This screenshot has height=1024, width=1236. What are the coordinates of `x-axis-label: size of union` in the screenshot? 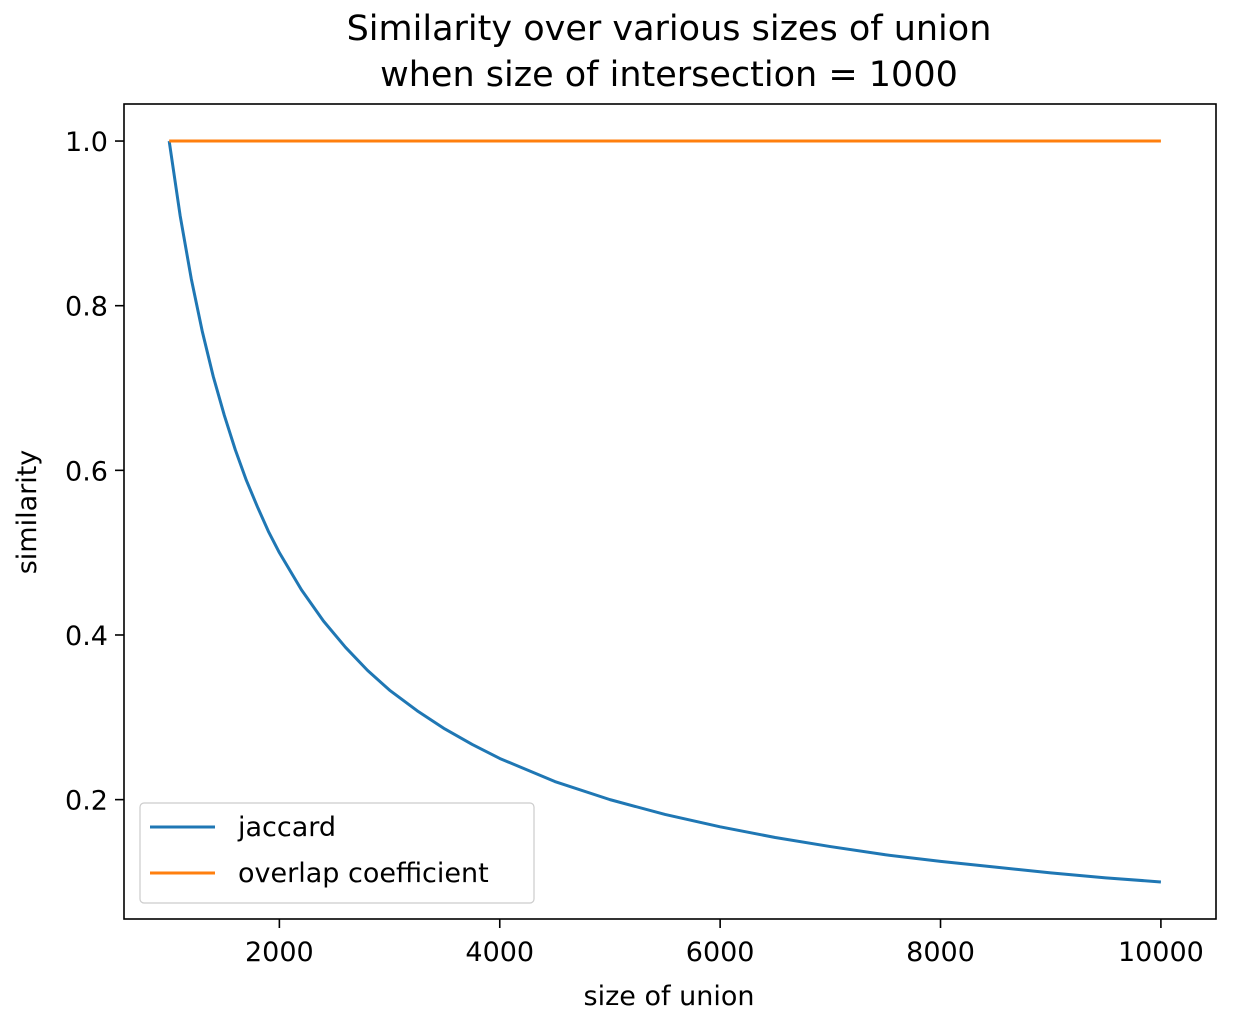 It's located at (669, 996).